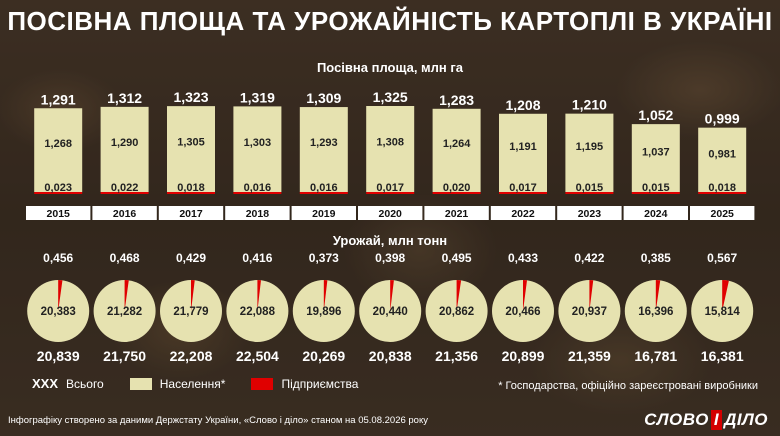 This screenshot has height=436, width=780. Describe the element at coordinates (523, 152) in the screenshot. I see `bar-population-2022` at that location.